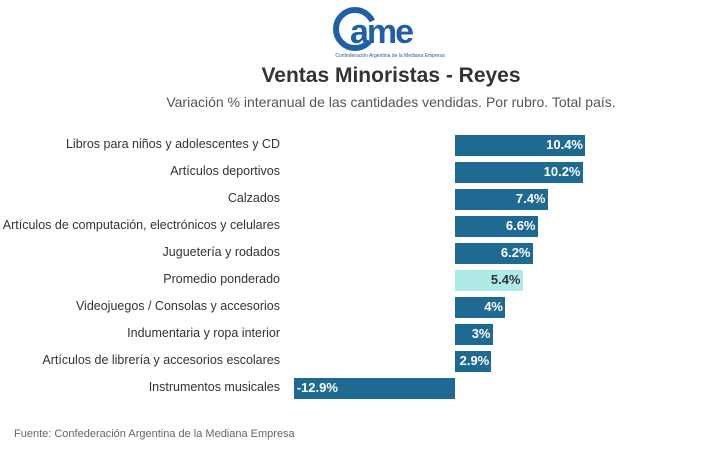  Describe the element at coordinates (317, 387) in the screenshot. I see `data-label: -12.9%` at that location.